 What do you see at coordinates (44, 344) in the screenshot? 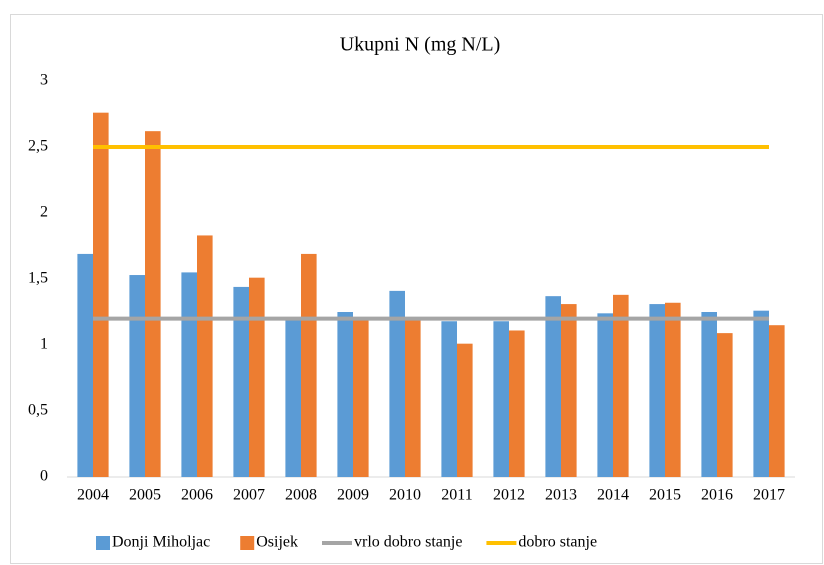
I see `y-tick-label: 1` at bounding box center [44, 344].